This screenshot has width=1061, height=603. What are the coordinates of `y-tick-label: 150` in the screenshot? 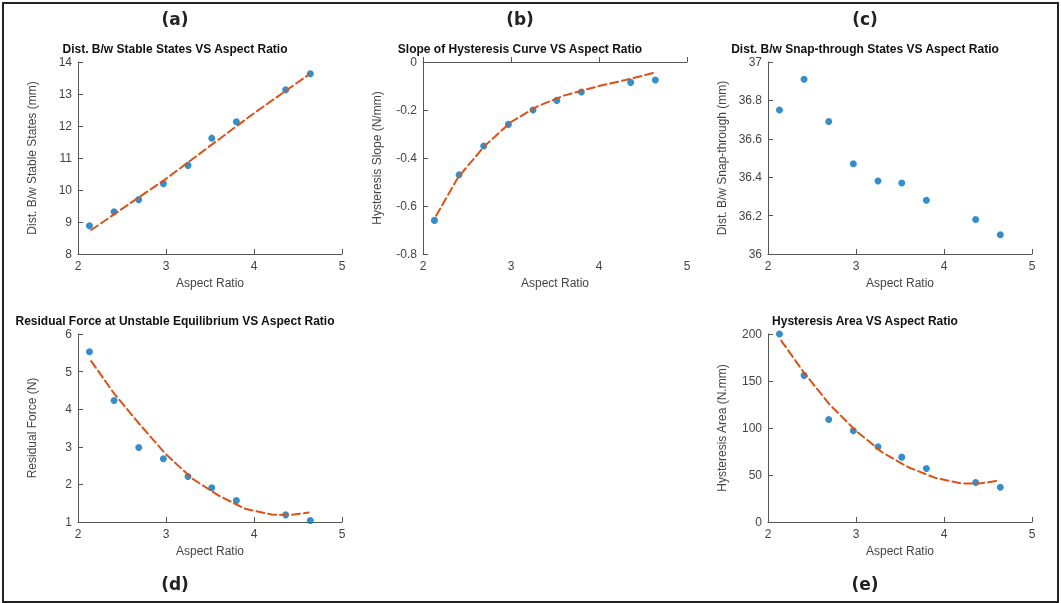 It's located at (752, 381).